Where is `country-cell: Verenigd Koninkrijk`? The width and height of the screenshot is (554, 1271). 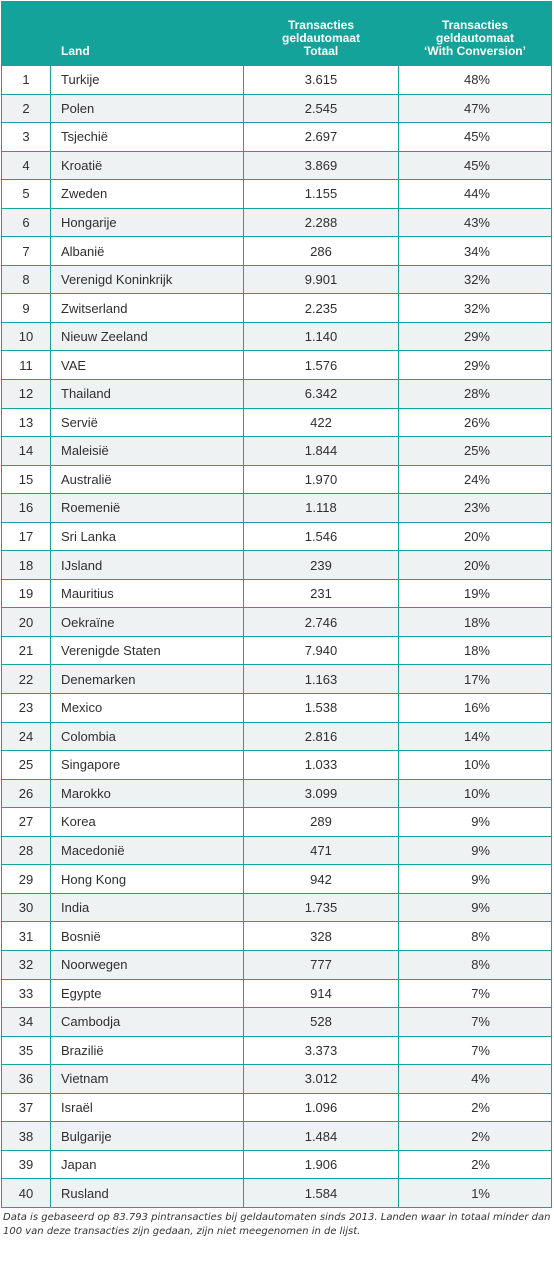
country-cell: Verenigd Koninkrijk is located at coordinates (147, 279).